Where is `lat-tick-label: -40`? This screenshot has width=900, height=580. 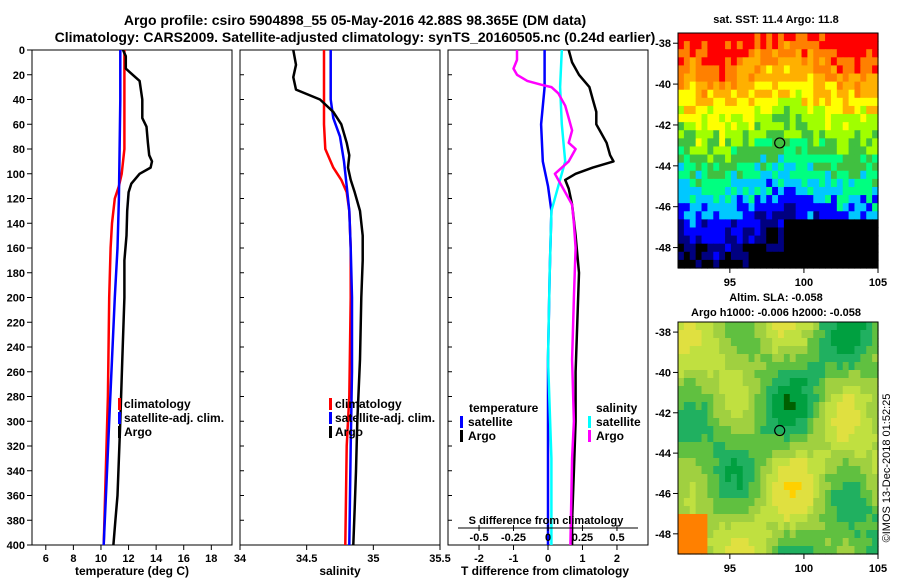
lat-tick-label: -40 is located at coordinates (663, 373).